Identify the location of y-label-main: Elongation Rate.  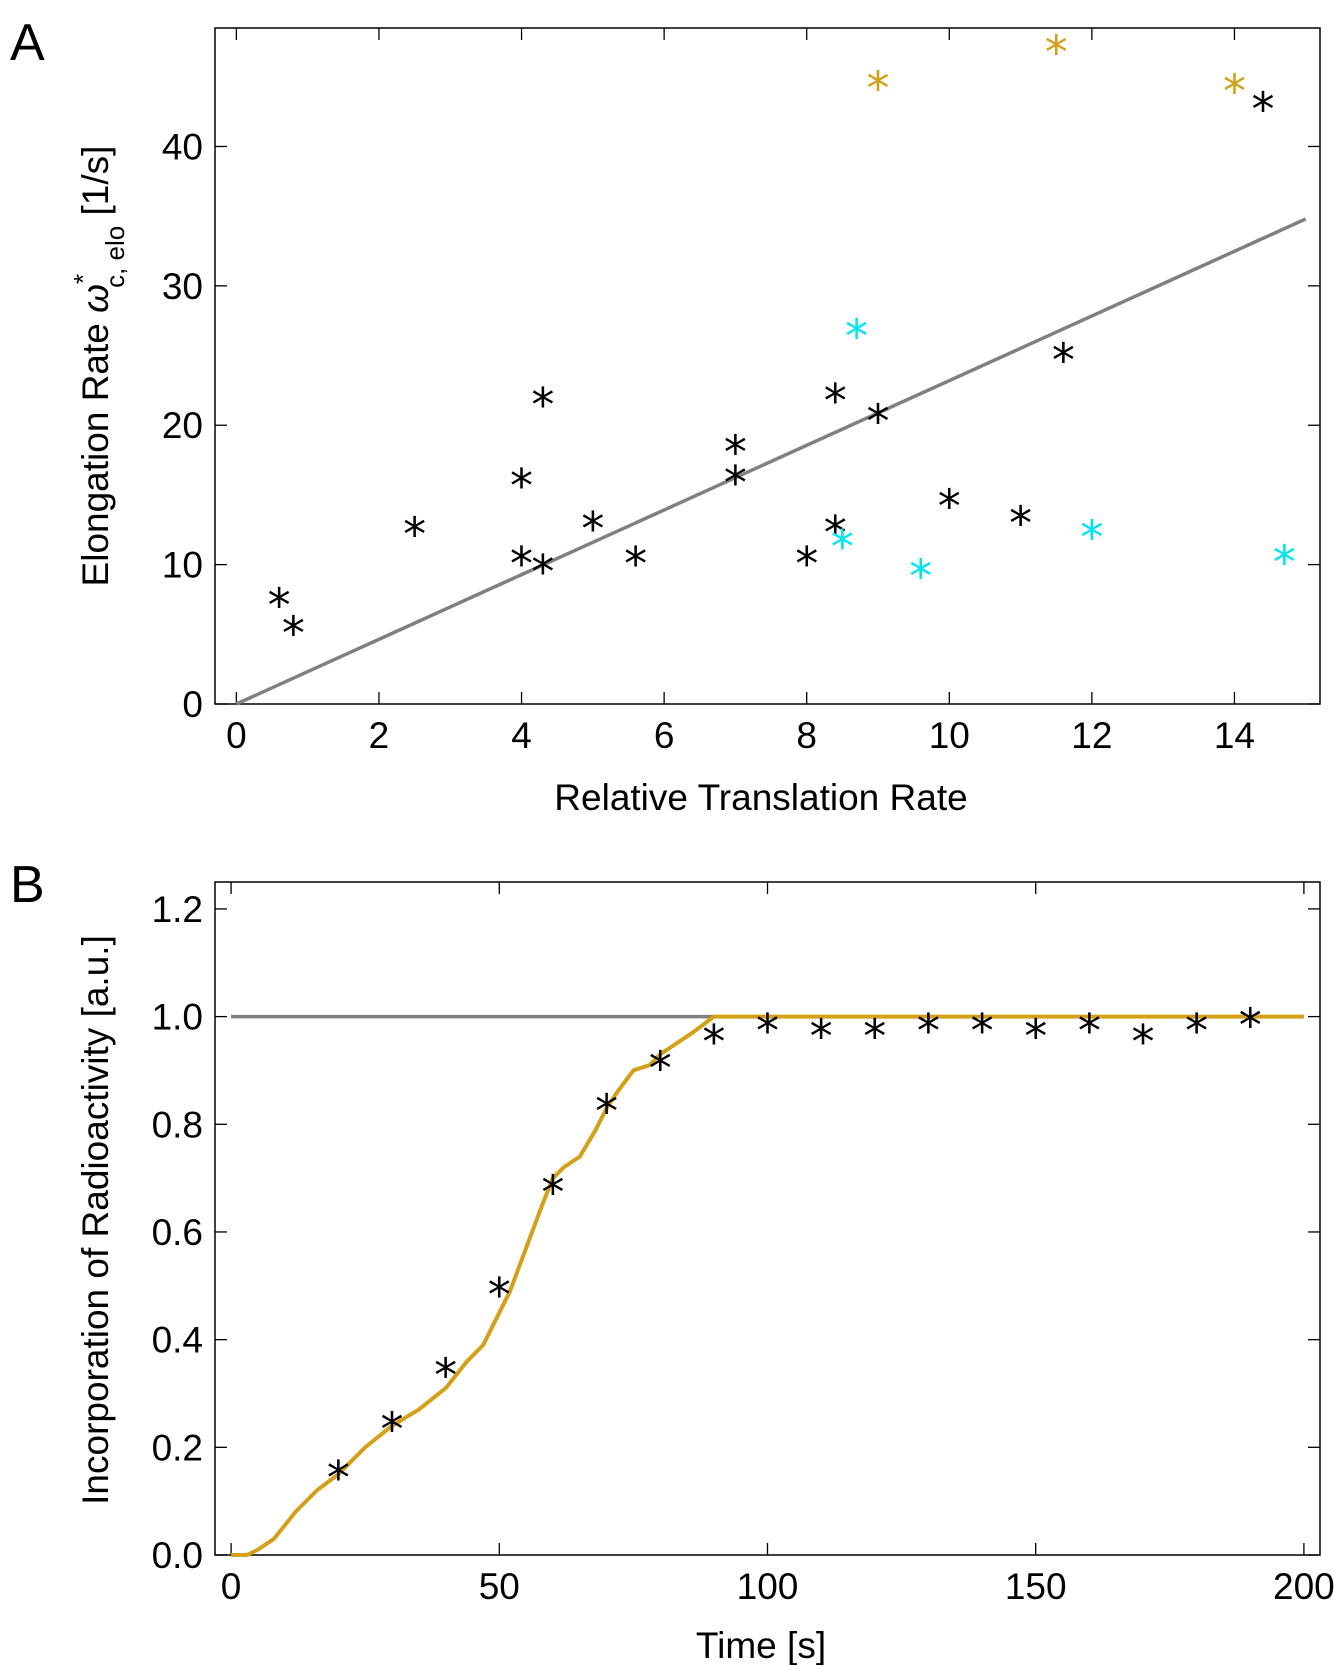
(95, 450).